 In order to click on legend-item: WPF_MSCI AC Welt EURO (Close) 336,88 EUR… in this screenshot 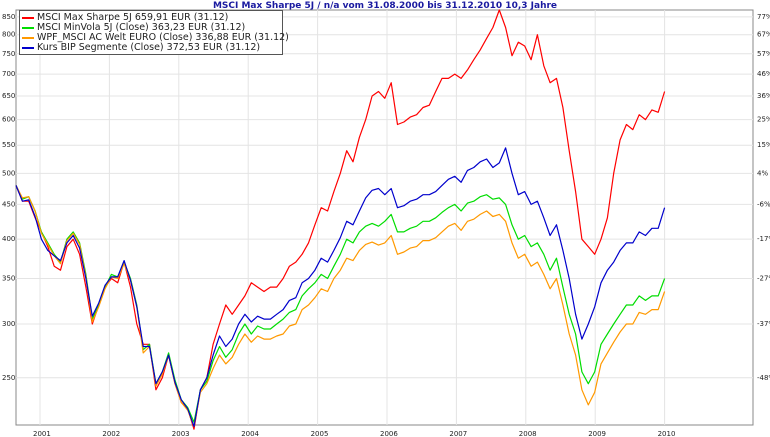, I will do `click(155, 38)`.